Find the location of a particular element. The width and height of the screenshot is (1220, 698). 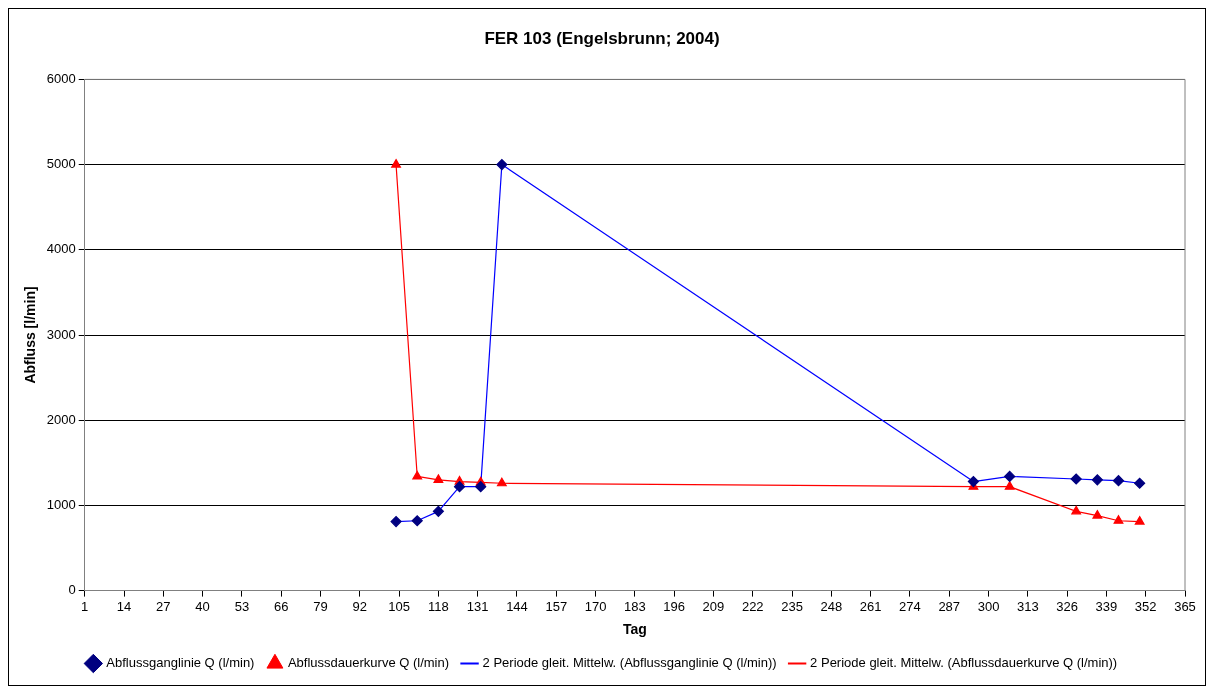

y-tick-label: 6000 is located at coordinates (61, 78).